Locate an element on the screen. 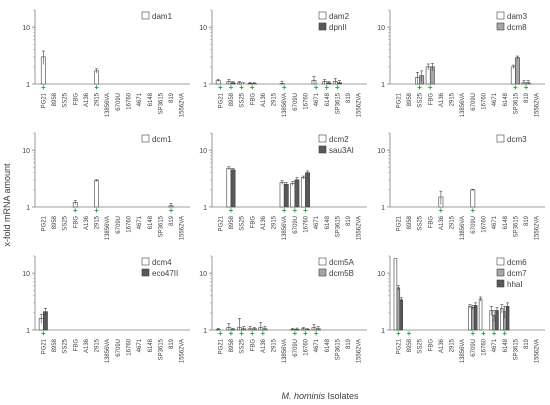 This screenshot has height=405, width=550. legend-swatch-dcm2 is located at coordinates (322, 138).